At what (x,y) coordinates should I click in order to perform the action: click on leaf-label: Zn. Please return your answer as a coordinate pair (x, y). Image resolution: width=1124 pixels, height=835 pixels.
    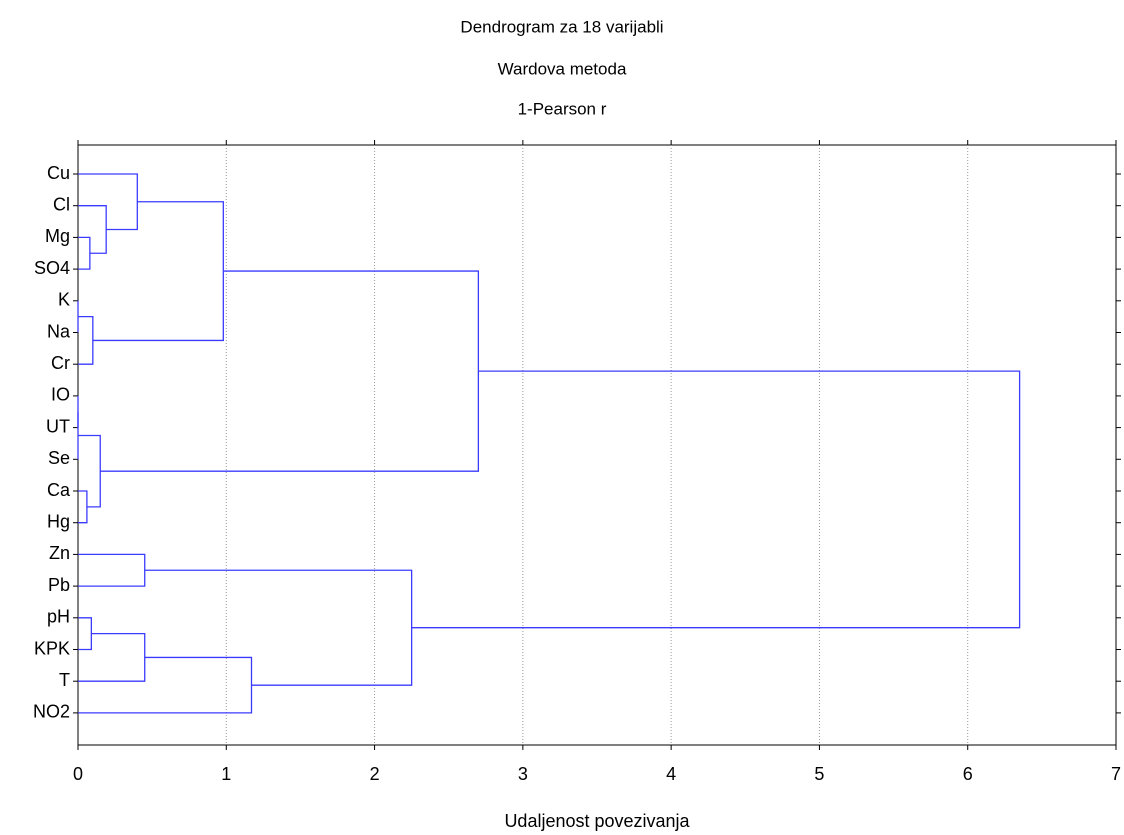
    Looking at the image, I should click on (59, 553).